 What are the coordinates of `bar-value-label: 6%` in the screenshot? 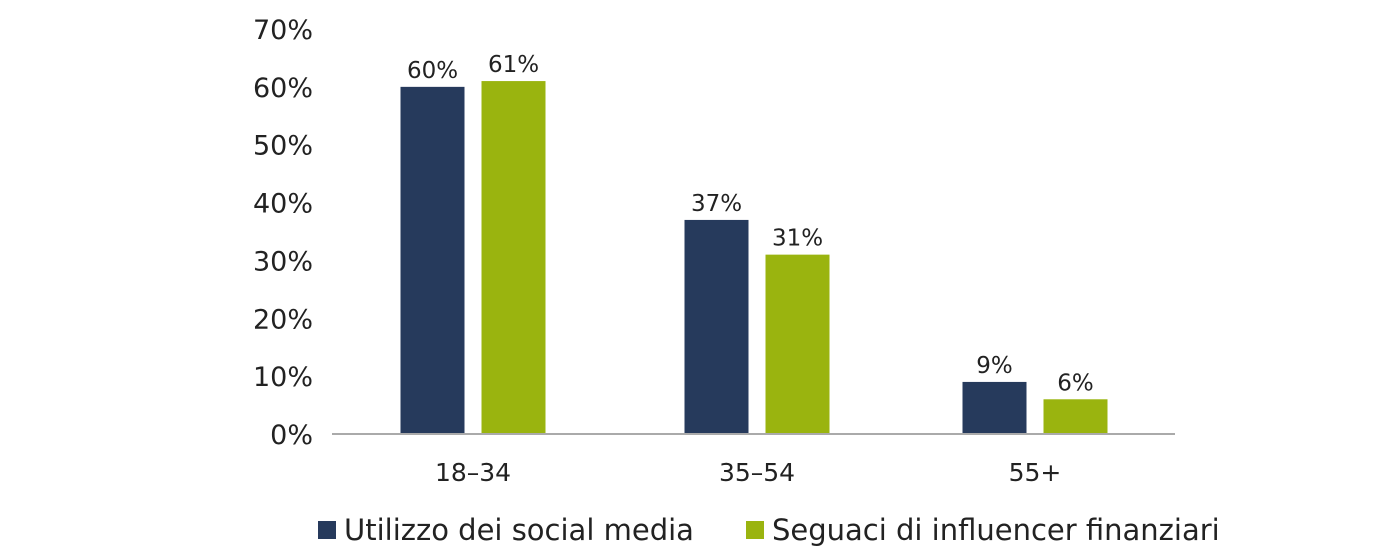 It's located at (1075, 383).